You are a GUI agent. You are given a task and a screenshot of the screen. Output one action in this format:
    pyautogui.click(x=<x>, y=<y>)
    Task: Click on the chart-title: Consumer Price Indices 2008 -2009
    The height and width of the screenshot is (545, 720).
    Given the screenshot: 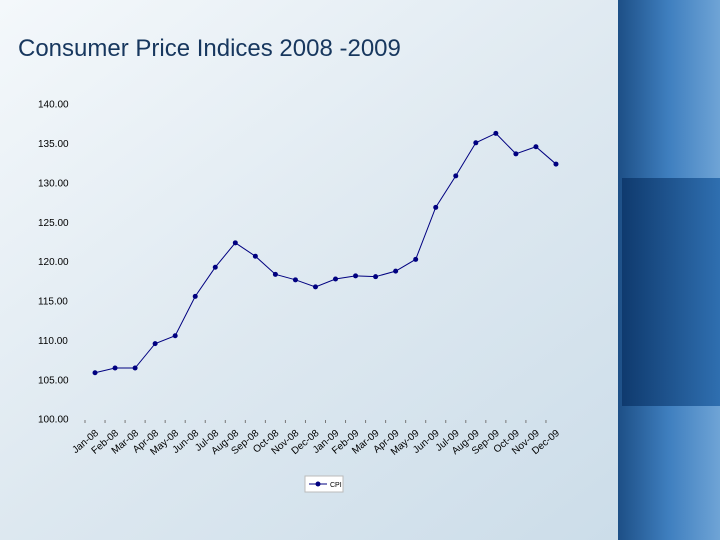 What is the action you would take?
    pyautogui.click(x=209, y=48)
    